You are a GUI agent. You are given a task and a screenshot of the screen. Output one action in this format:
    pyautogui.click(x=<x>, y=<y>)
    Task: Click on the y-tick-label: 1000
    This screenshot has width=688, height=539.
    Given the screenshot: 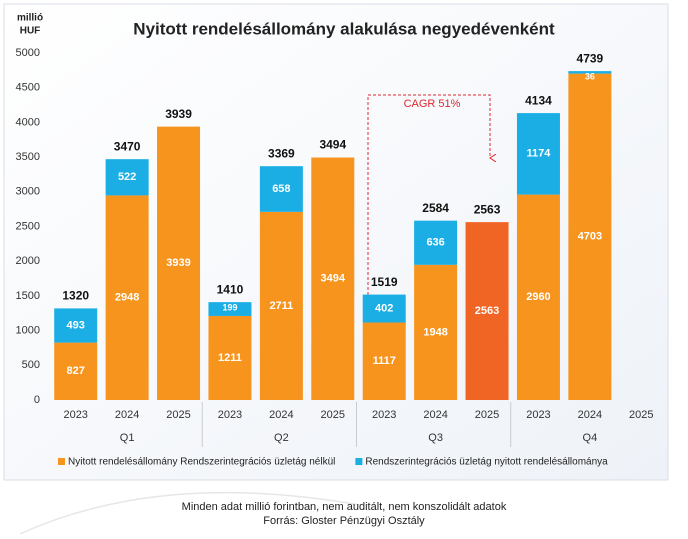 What is the action you would take?
    pyautogui.click(x=28, y=331)
    